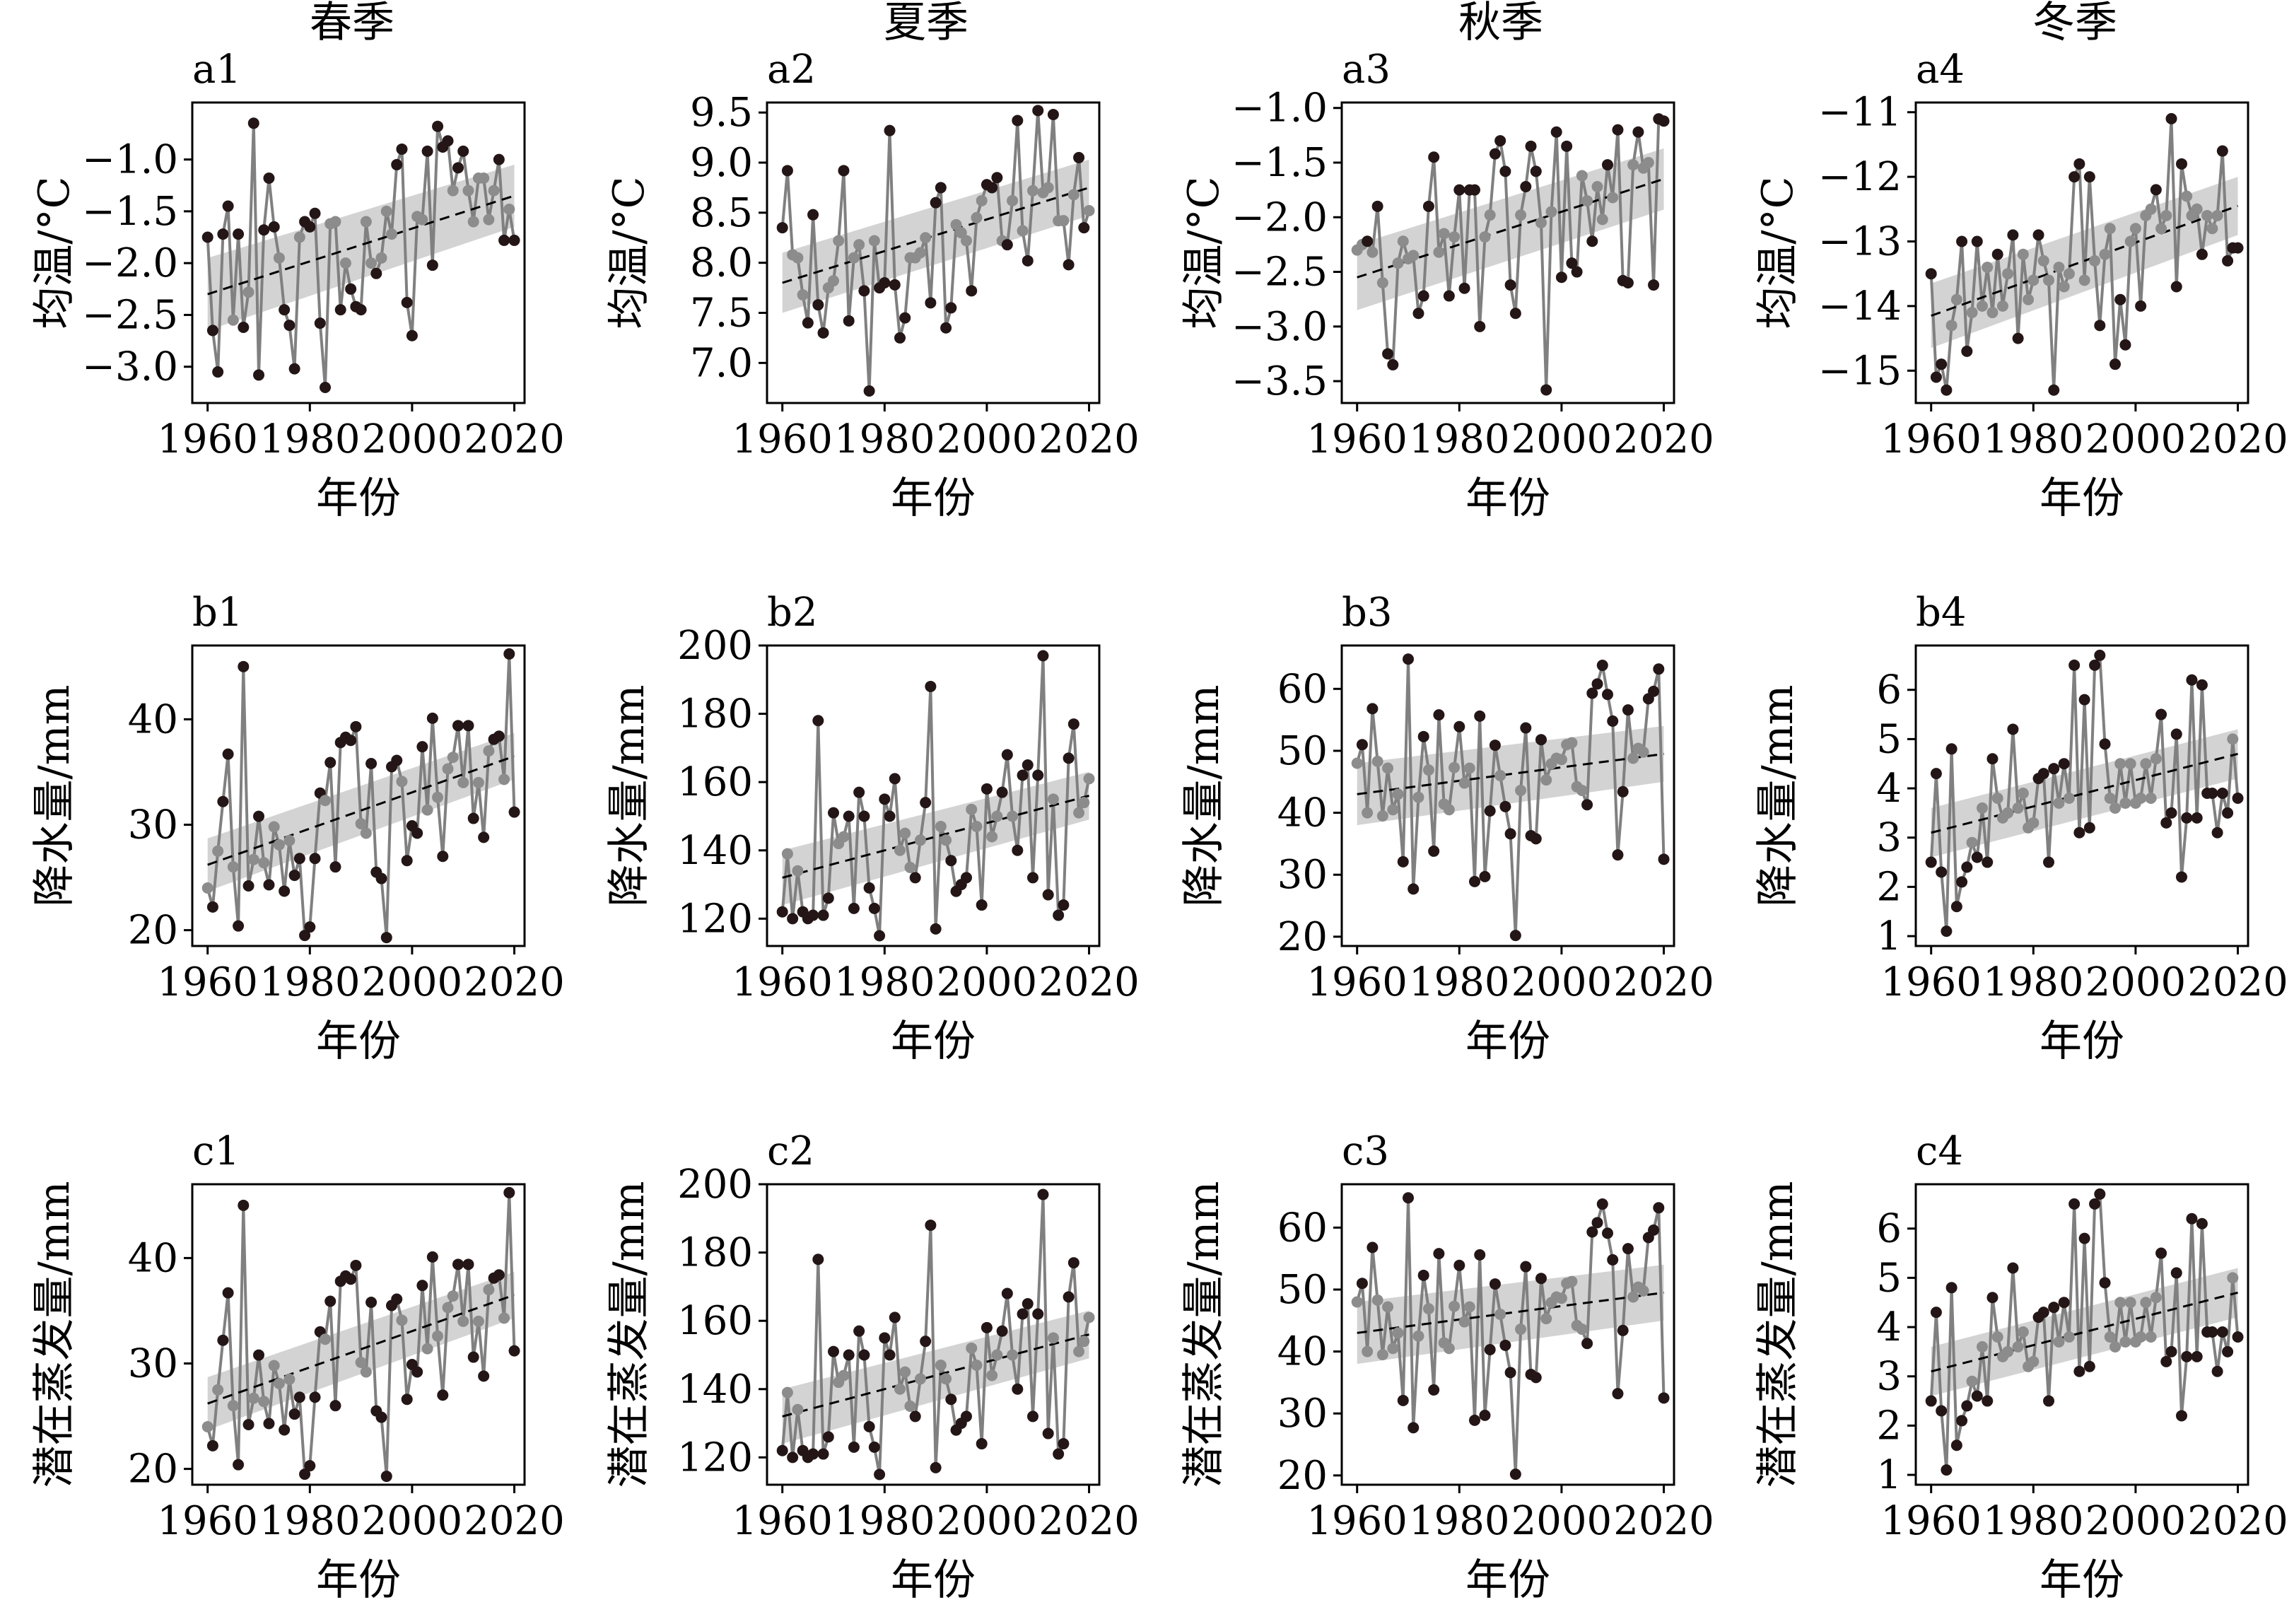  What do you see at coordinates (412, 982) in the screenshot?
I see `x-tick-label: 2000` at bounding box center [412, 982].